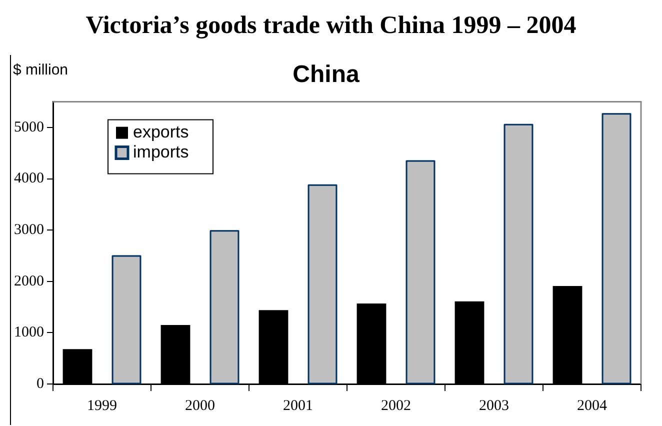  What do you see at coordinates (592, 406) in the screenshot?
I see `x-tick-label: 2004` at bounding box center [592, 406].